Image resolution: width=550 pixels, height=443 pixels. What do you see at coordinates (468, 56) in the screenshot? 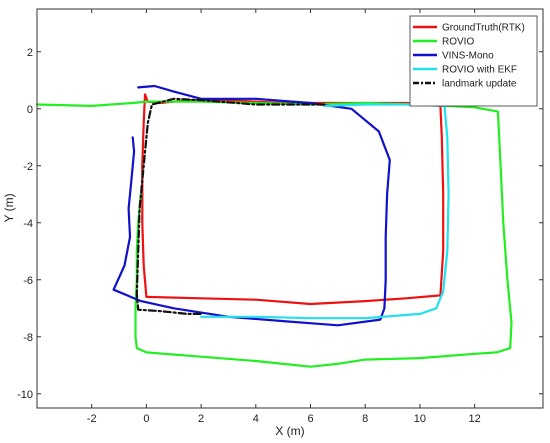
I see `legend-label-vins-mono: VINS-Mono` at bounding box center [468, 56].